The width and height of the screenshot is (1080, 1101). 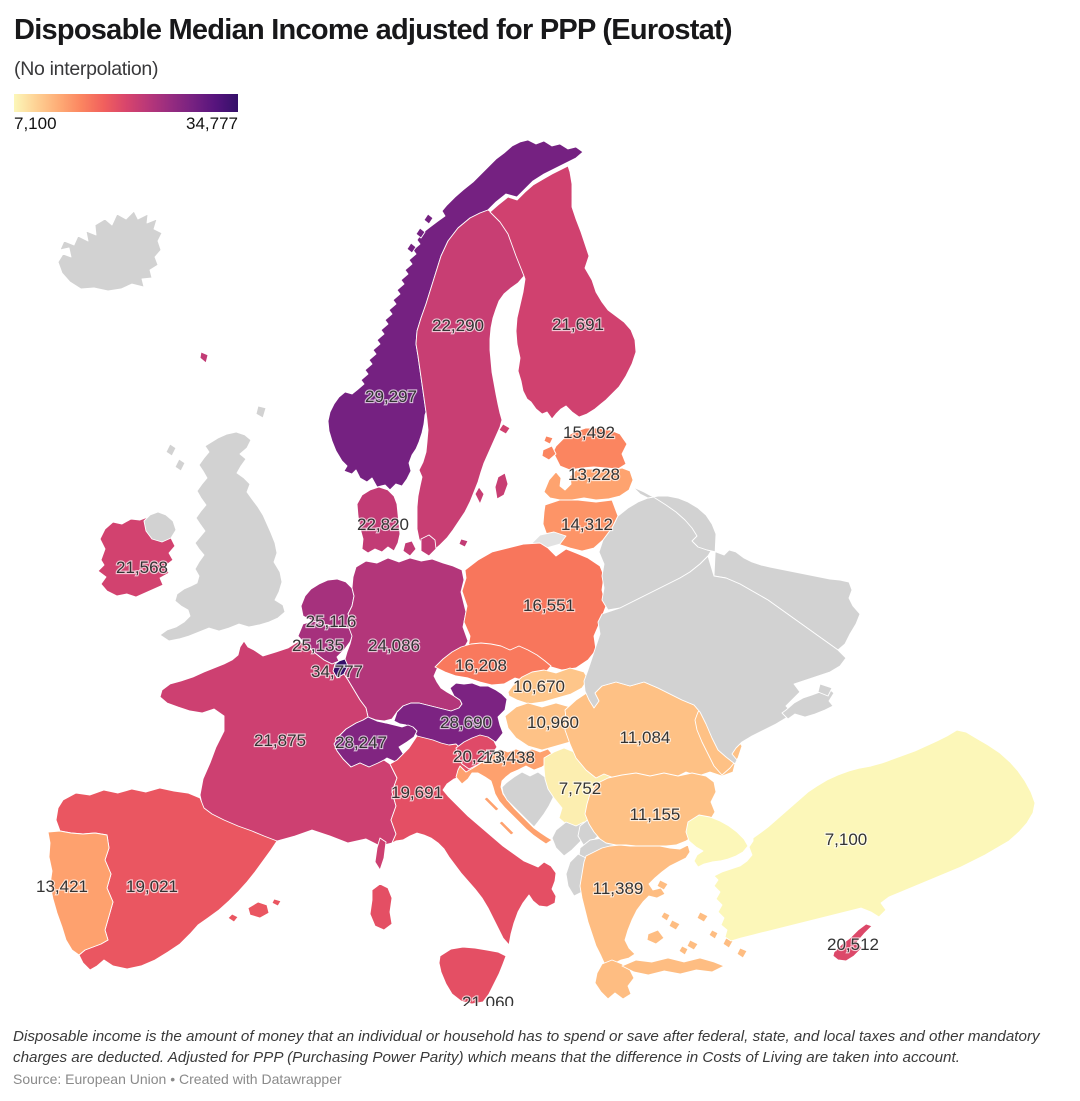 What do you see at coordinates (578, 324) in the screenshot?
I see `svg-text: 21,691` at bounding box center [578, 324].